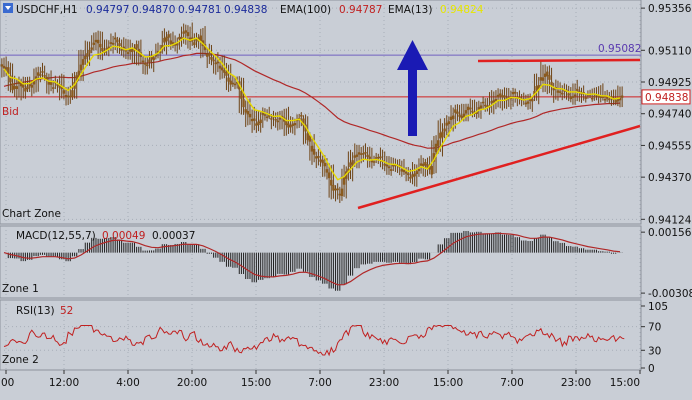 This screenshot has width=692, height=400. I want to click on svg-text: 0.94838, so click(666, 98).